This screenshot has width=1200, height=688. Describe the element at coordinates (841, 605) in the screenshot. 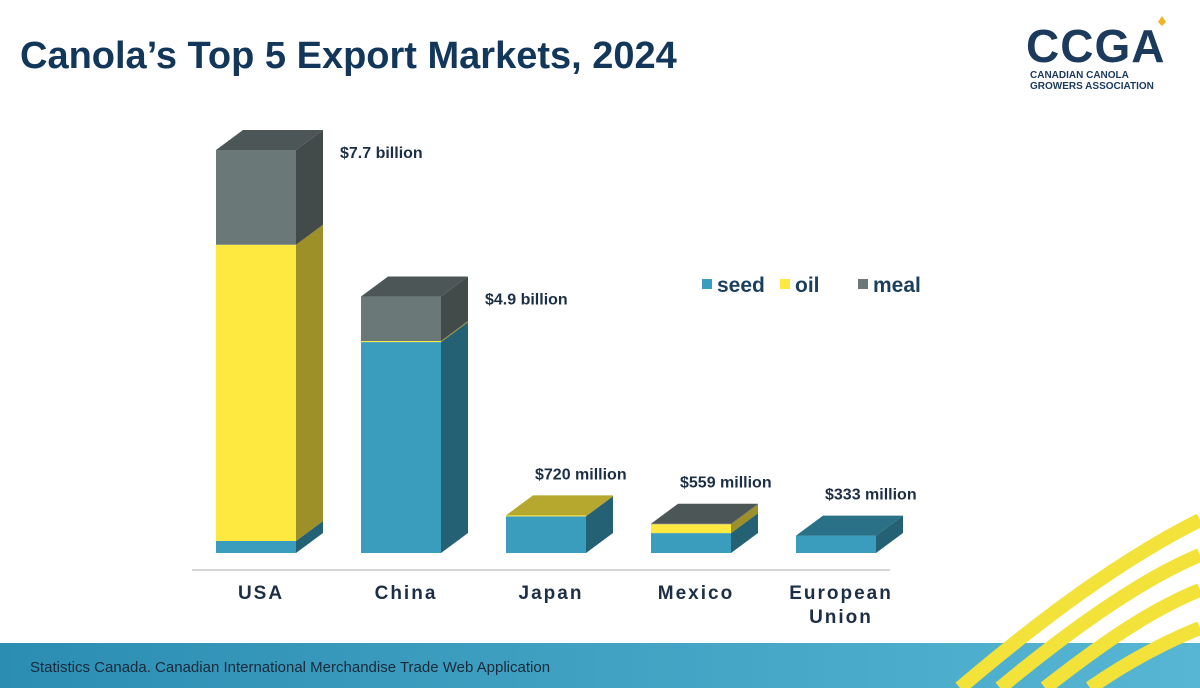

I see `x-tick-label: European Union` at that location.